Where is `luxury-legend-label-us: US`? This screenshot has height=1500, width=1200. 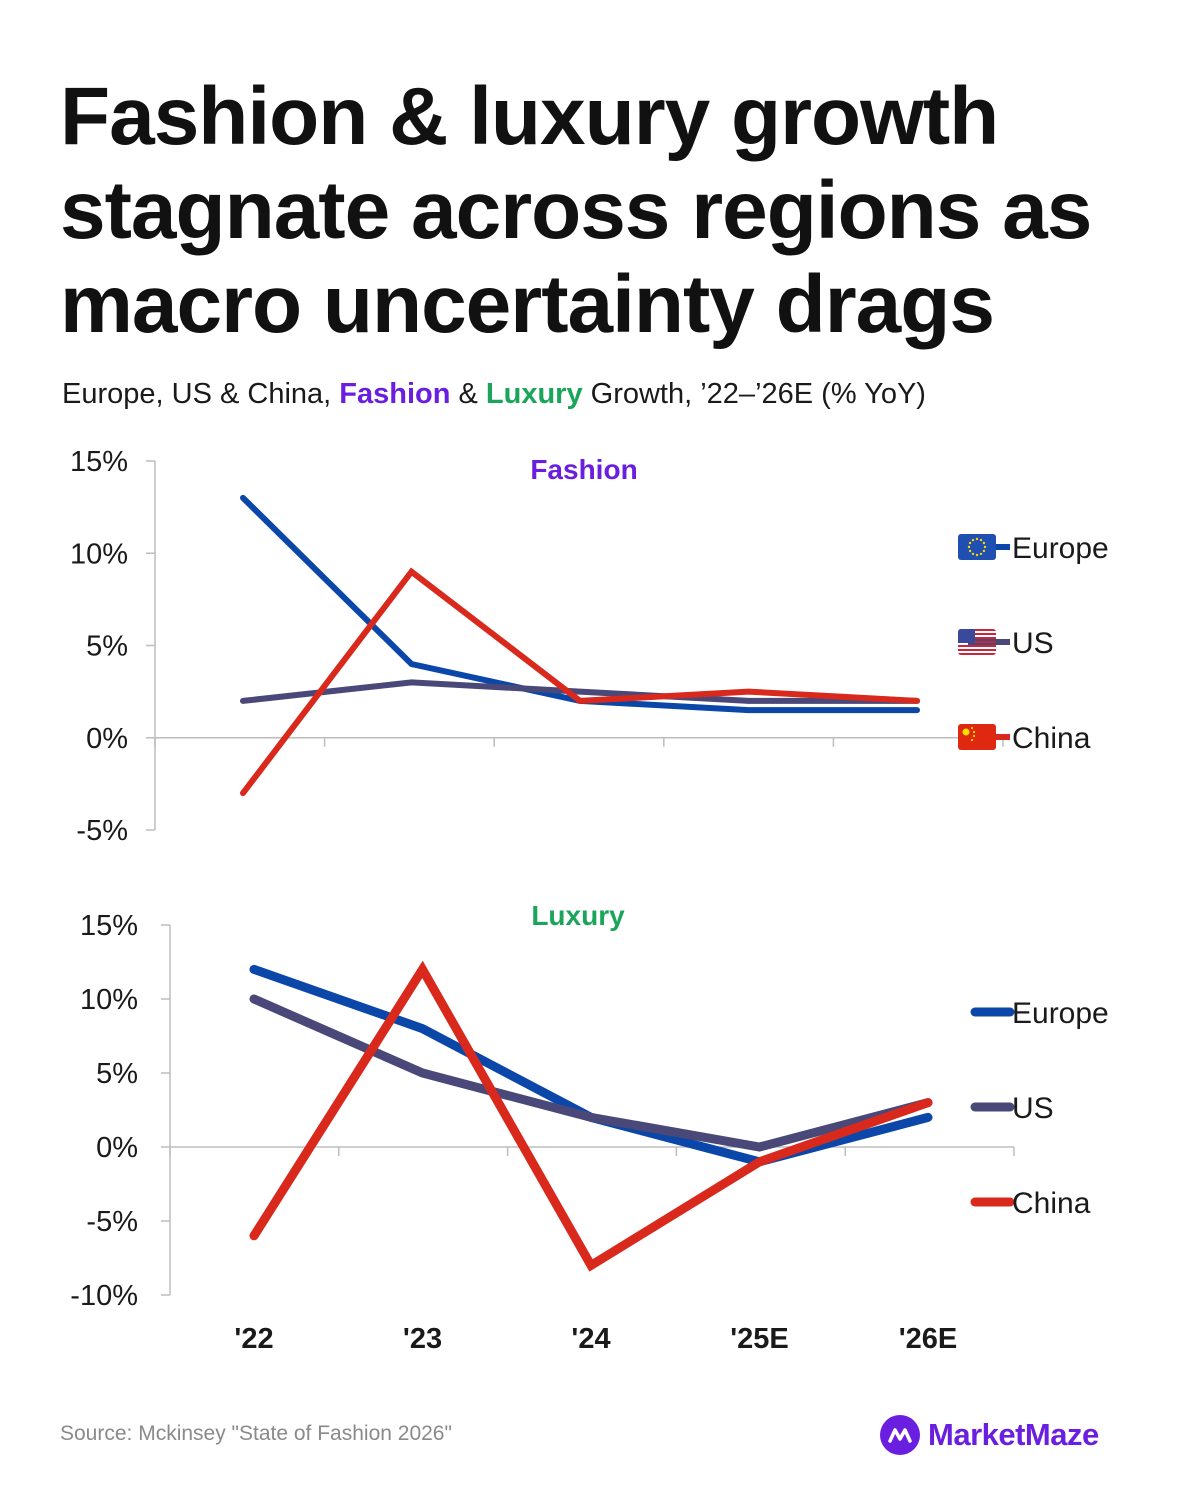
luxury-legend-label-us: US is located at coordinates (1033, 1108).